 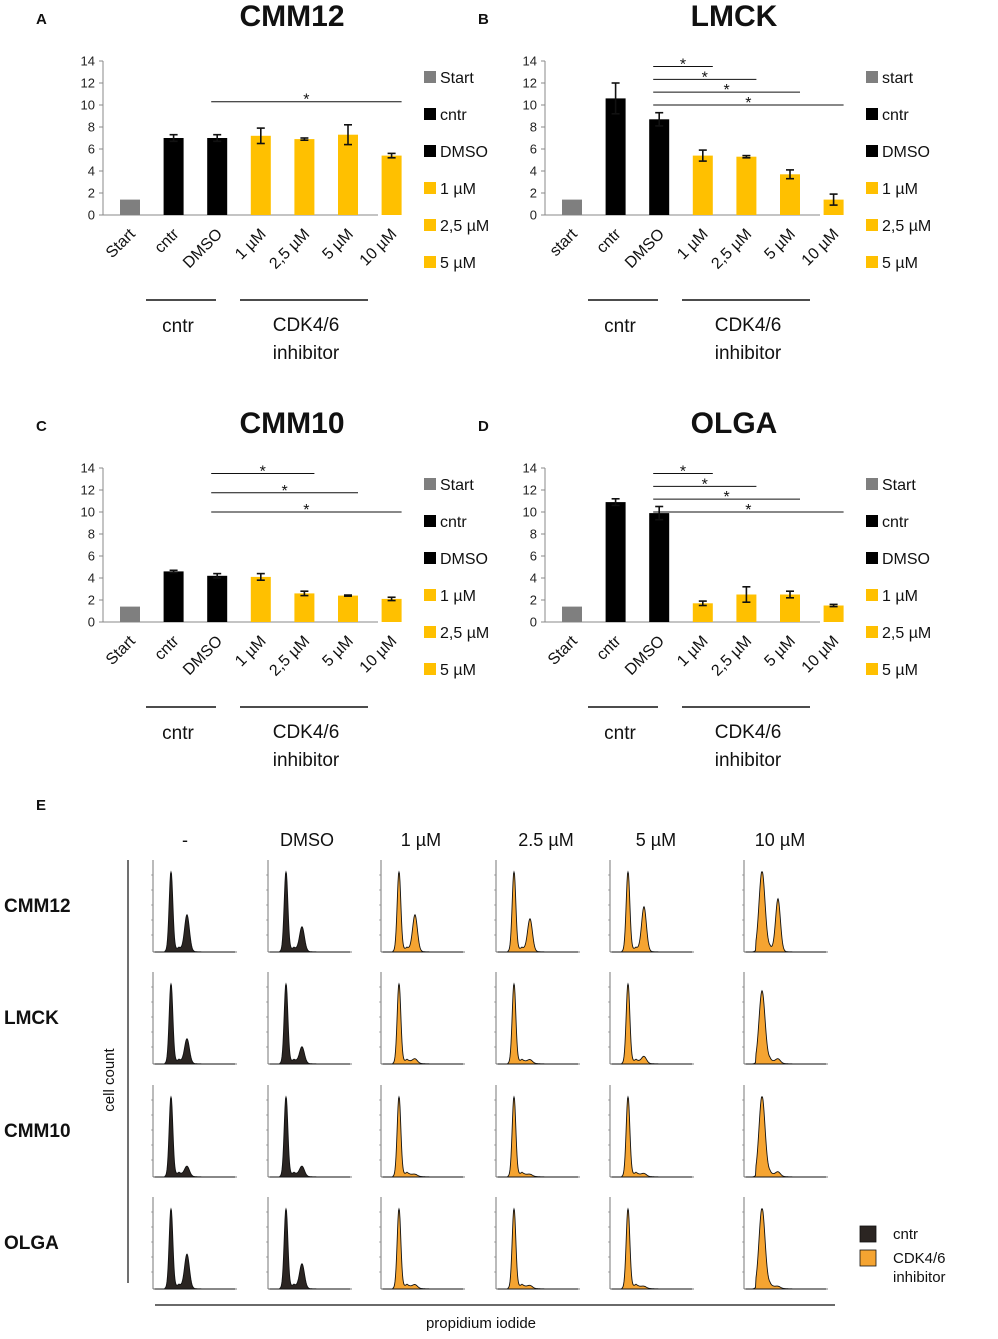 I want to click on column-header: DMSO, so click(x=307, y=840).